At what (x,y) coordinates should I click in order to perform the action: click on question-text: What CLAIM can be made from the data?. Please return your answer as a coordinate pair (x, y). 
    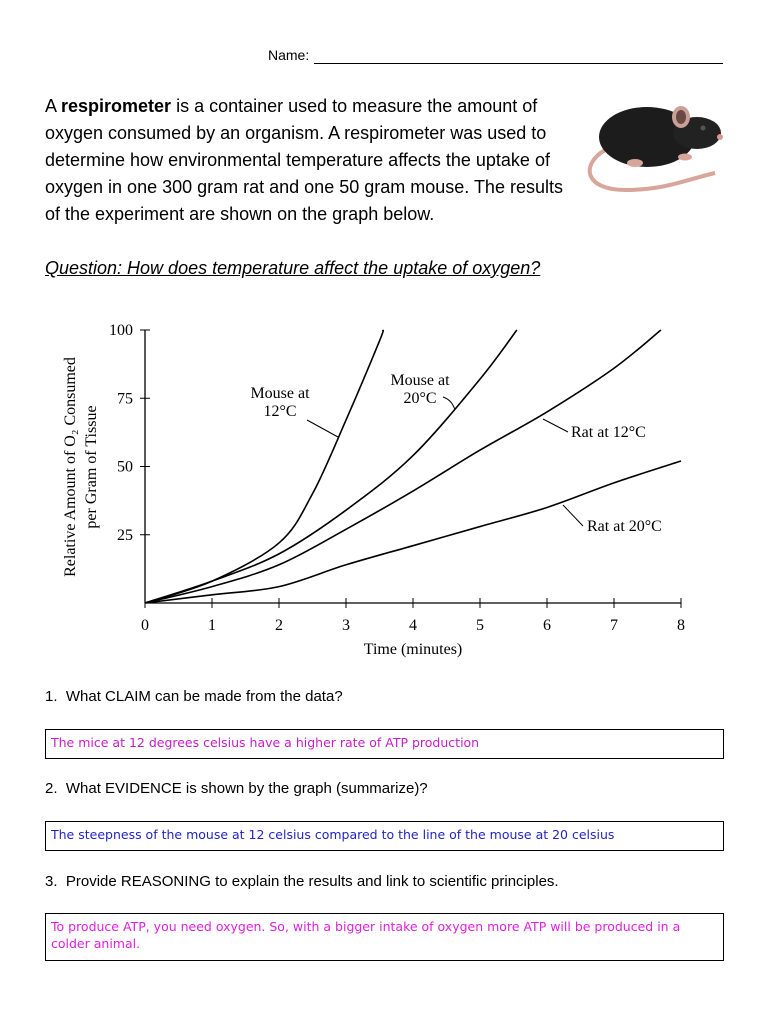
    Looking at the image, I should click on (204, 696).